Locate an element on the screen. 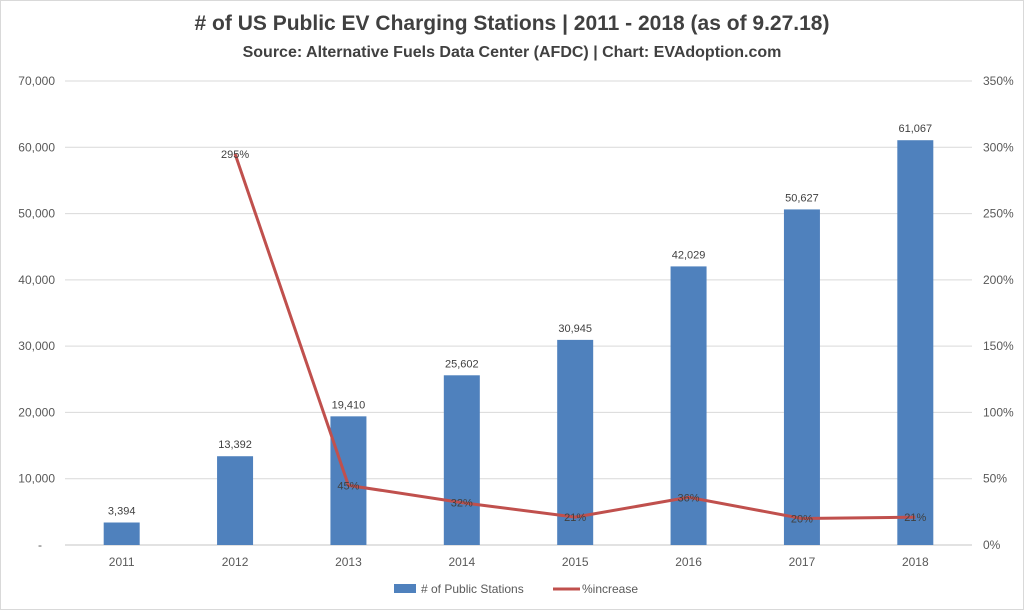 This screenshot has width=1024, height=610. line-data-label: 20% is located at coordinates (802, 519).